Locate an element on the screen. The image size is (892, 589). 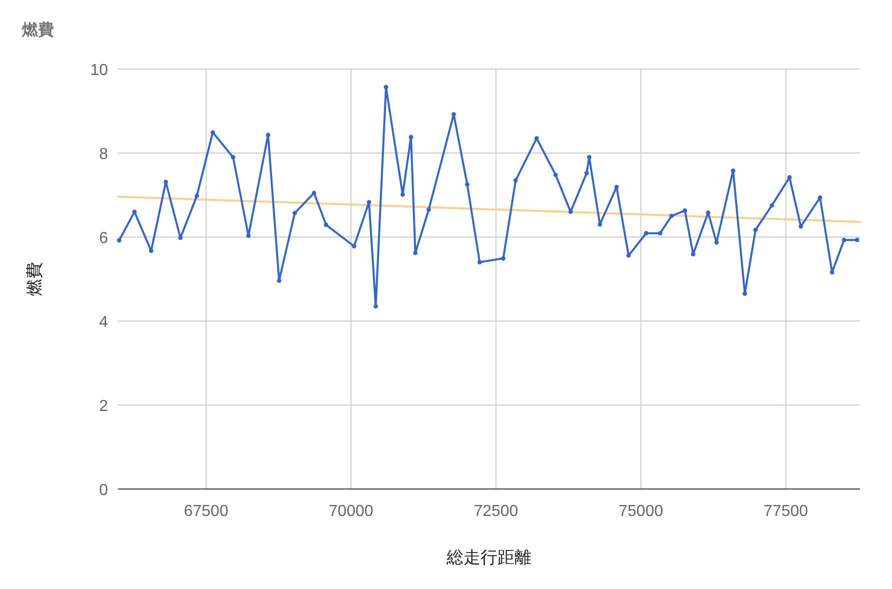
y-tick-label: 2 is located at coordinates (103, 406).